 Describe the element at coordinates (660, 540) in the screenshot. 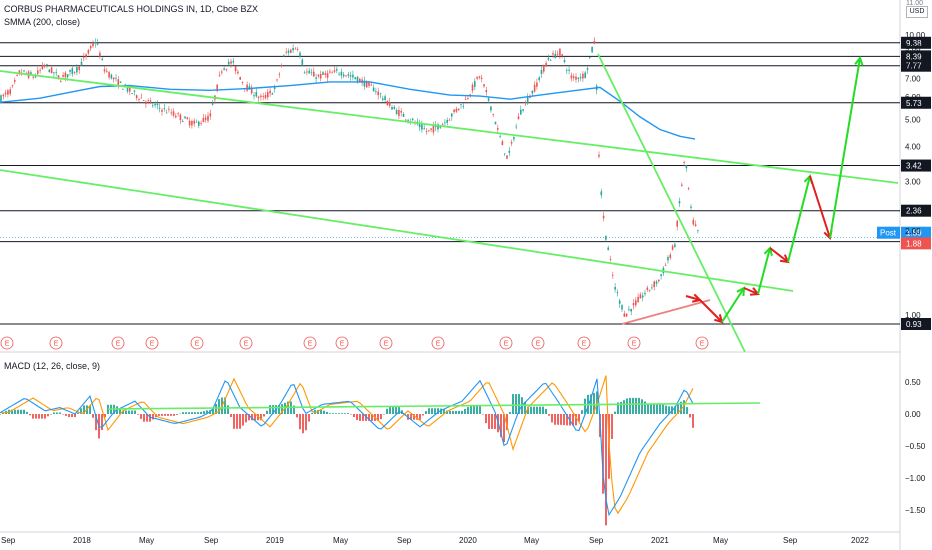

I see `time-tick-label: 2021` at that location.